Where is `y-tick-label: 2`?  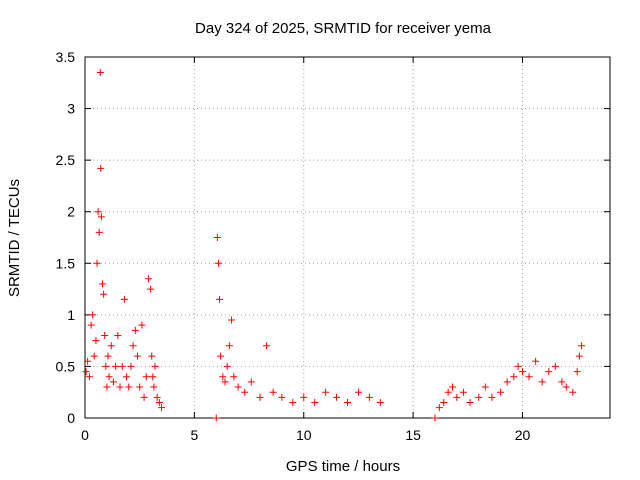 y-tick-label: 2 is located at coordinates (71, 212).